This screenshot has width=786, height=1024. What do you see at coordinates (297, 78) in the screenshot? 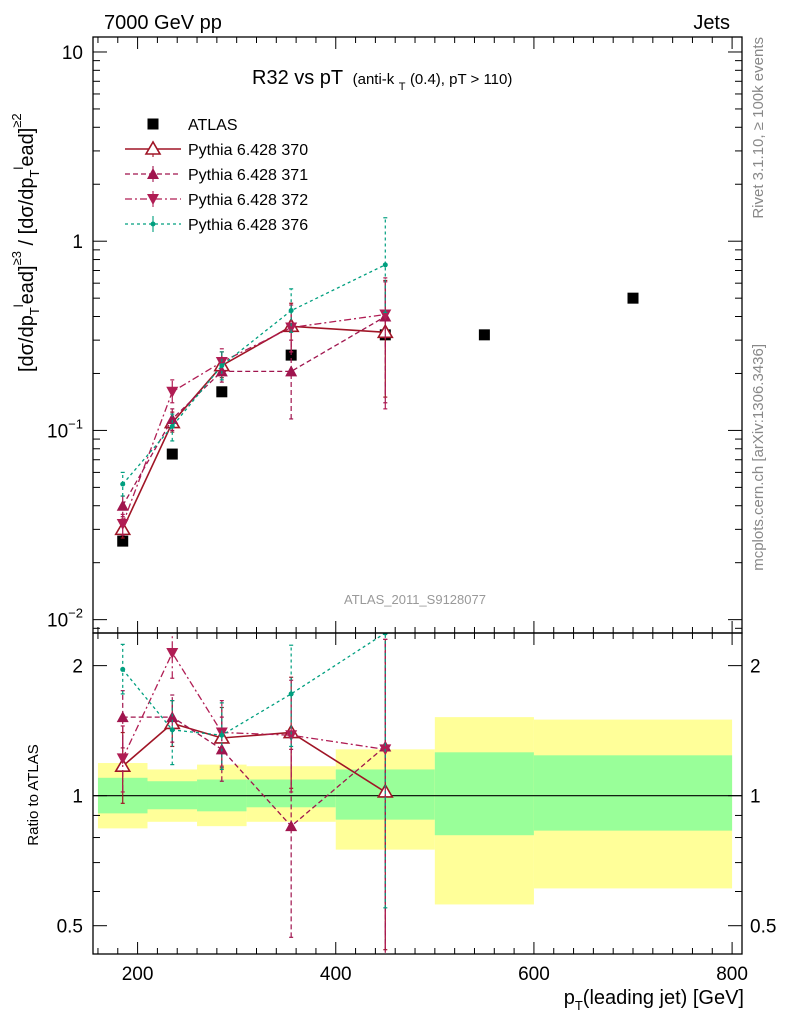
I see `plot-title-main: R32 vs pT` at bounding box center [297, 78].